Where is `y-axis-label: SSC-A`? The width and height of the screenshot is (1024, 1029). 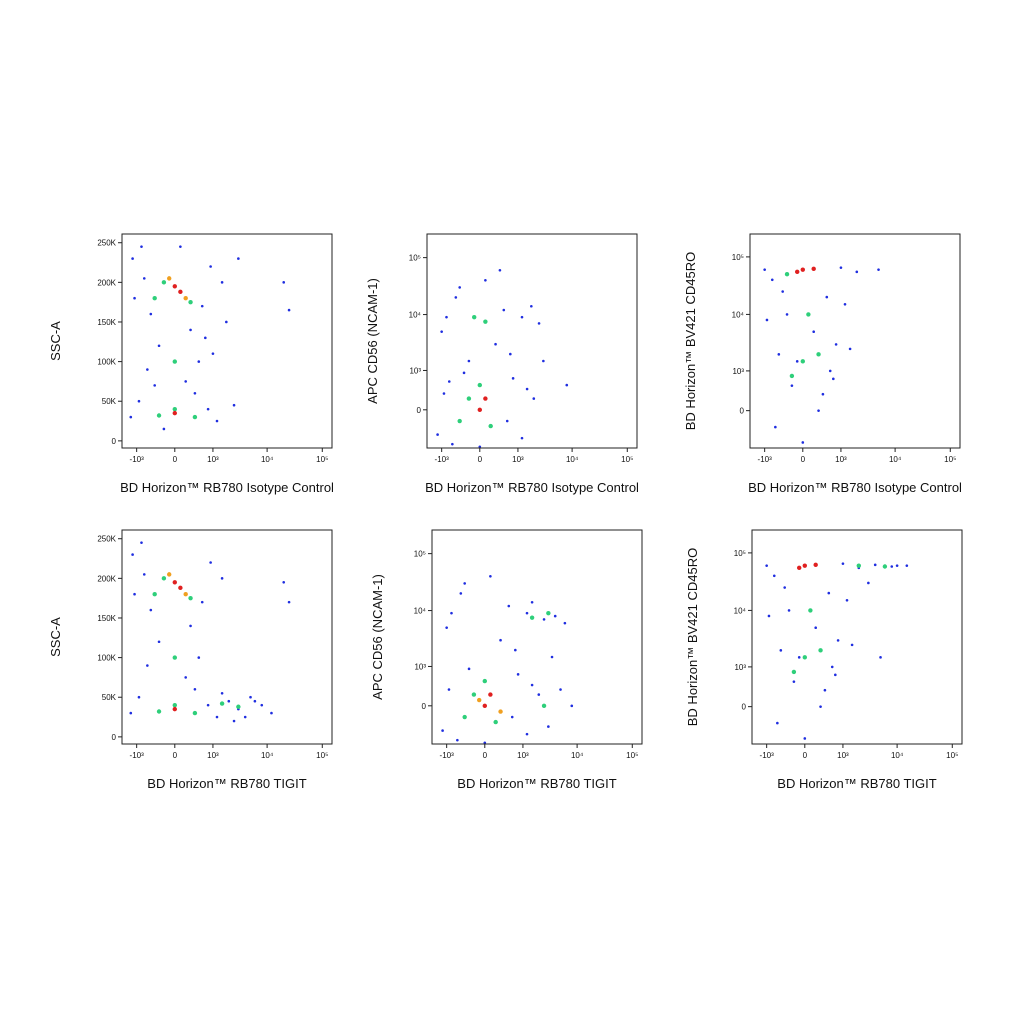 y-axis-label: SSC-A is located at coordinates (55, 637).